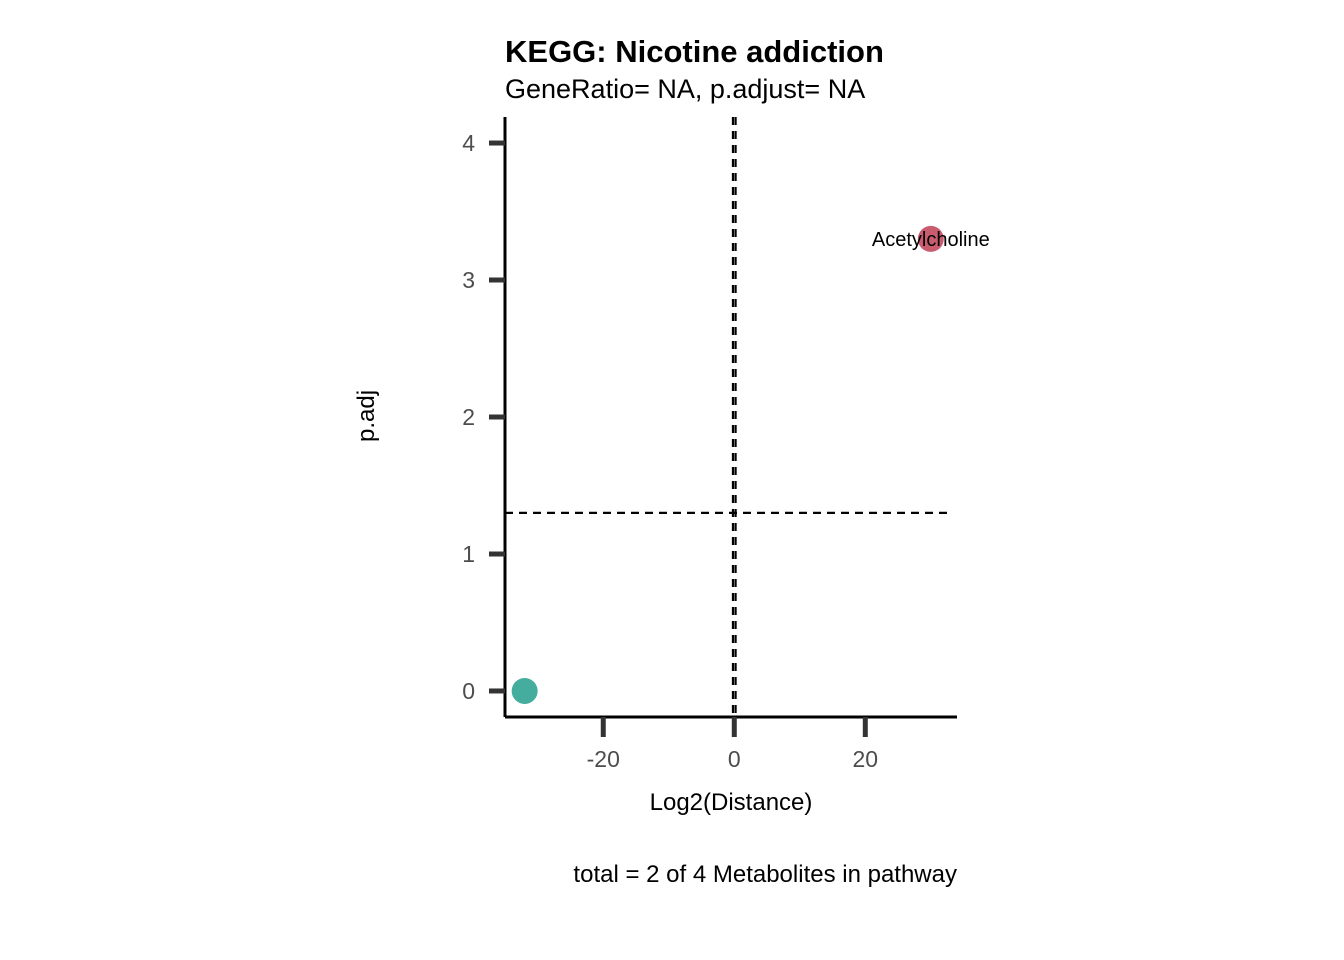  What do you see at coordinates (765, 874) in the screenshot?
I see `chart-caption: total = 2 of 4 Metabolites in pathway` at bounding box center [765, 874].